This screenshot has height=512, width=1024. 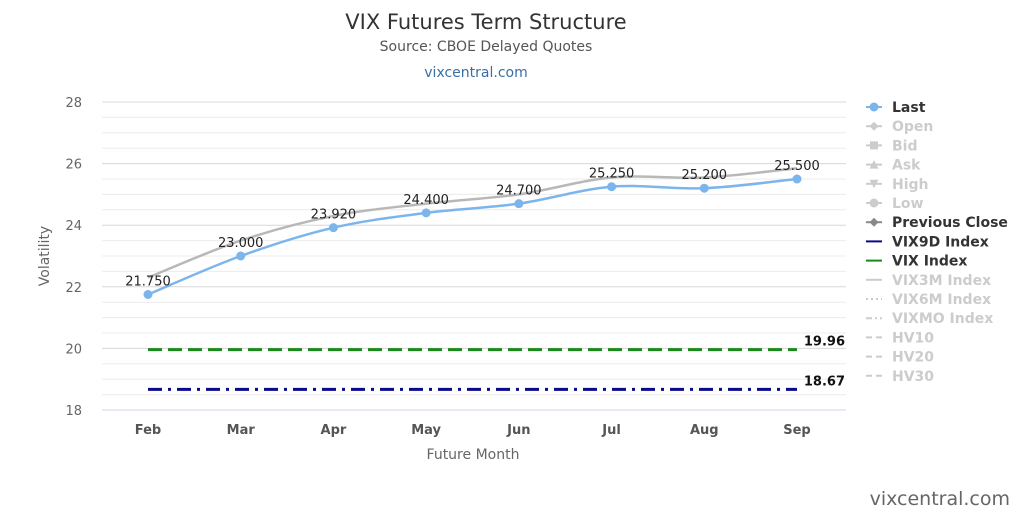 I want to click on legend-label: VIX6M Index, so click(x=941, y=300).